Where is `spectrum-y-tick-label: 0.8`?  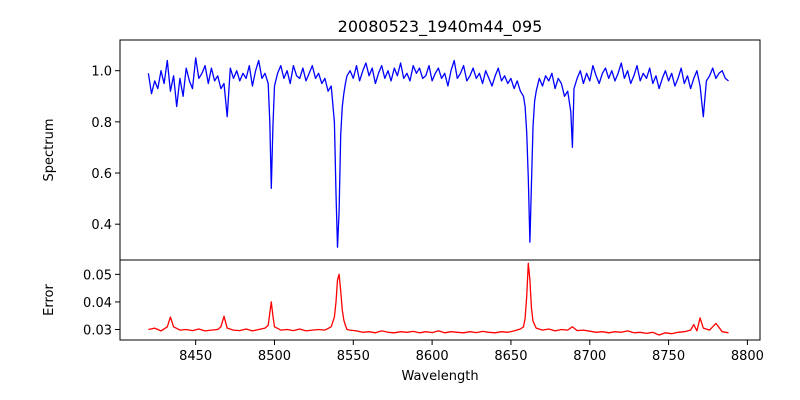 spectrum-y-tick-label: 0.8 is located at coordinates (101, 123).